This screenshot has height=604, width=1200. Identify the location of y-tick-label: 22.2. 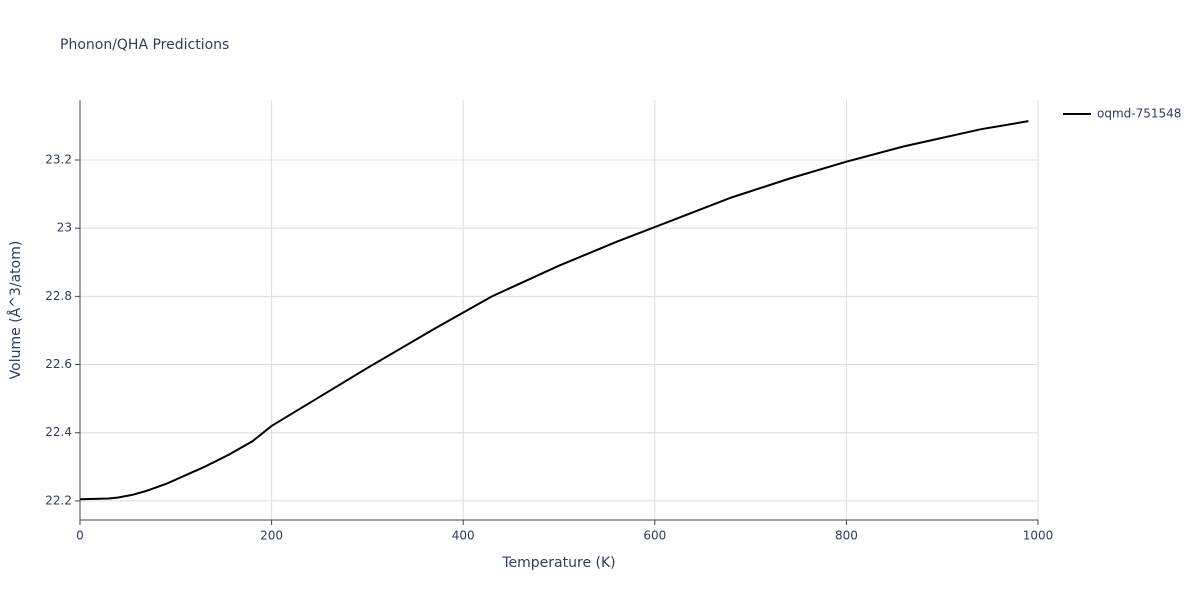
(58, 500).